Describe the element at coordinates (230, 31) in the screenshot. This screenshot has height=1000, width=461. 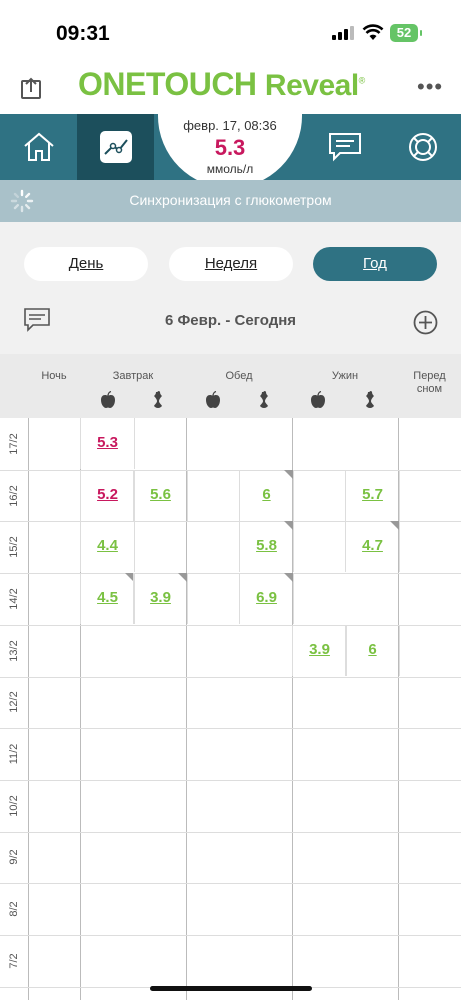
I see `status-bar: 09:31 52` at that location.